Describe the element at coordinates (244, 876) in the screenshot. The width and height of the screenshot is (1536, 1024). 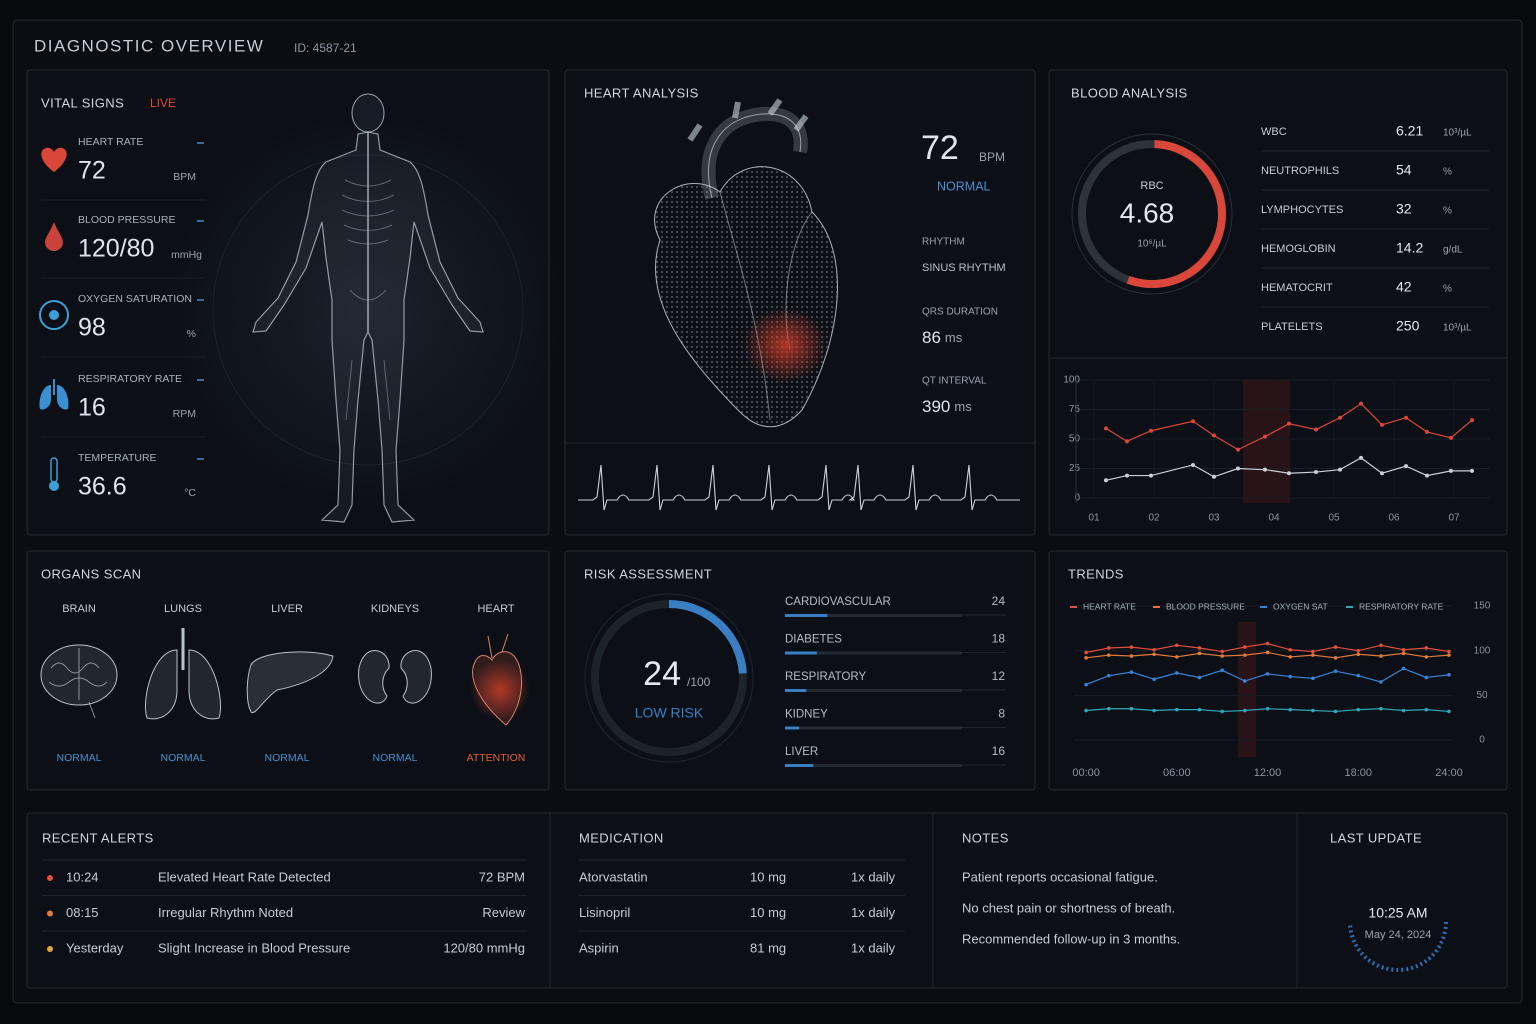
I see `alert-message: Elevated Heart Rate Detected` at that location.